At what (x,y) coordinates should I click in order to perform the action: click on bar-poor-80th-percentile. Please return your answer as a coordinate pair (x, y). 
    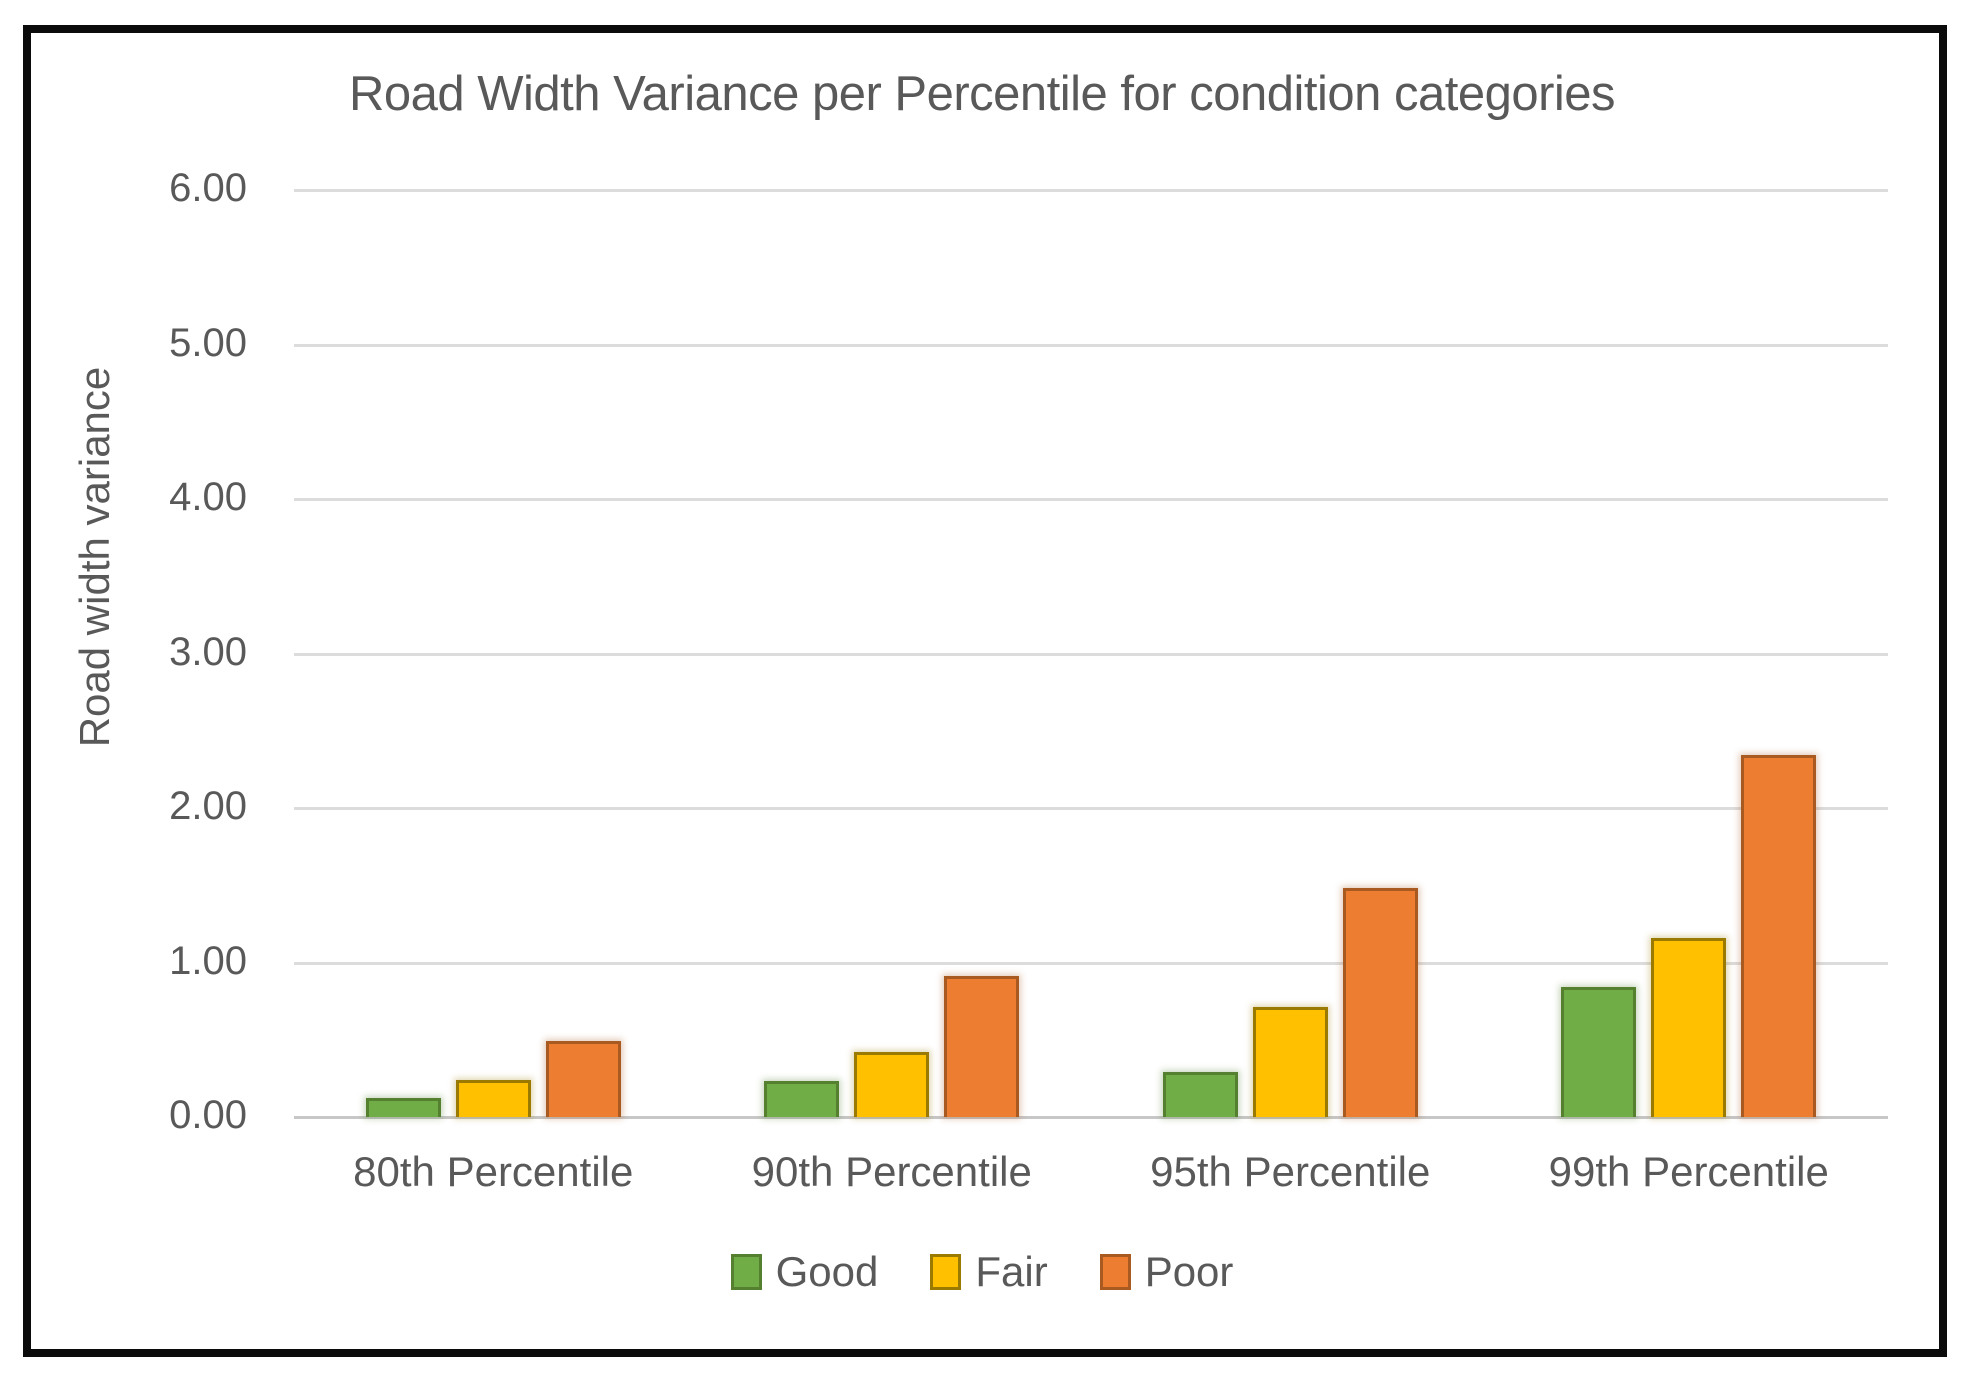
    Looking at the image, I should click on (583, 1079).